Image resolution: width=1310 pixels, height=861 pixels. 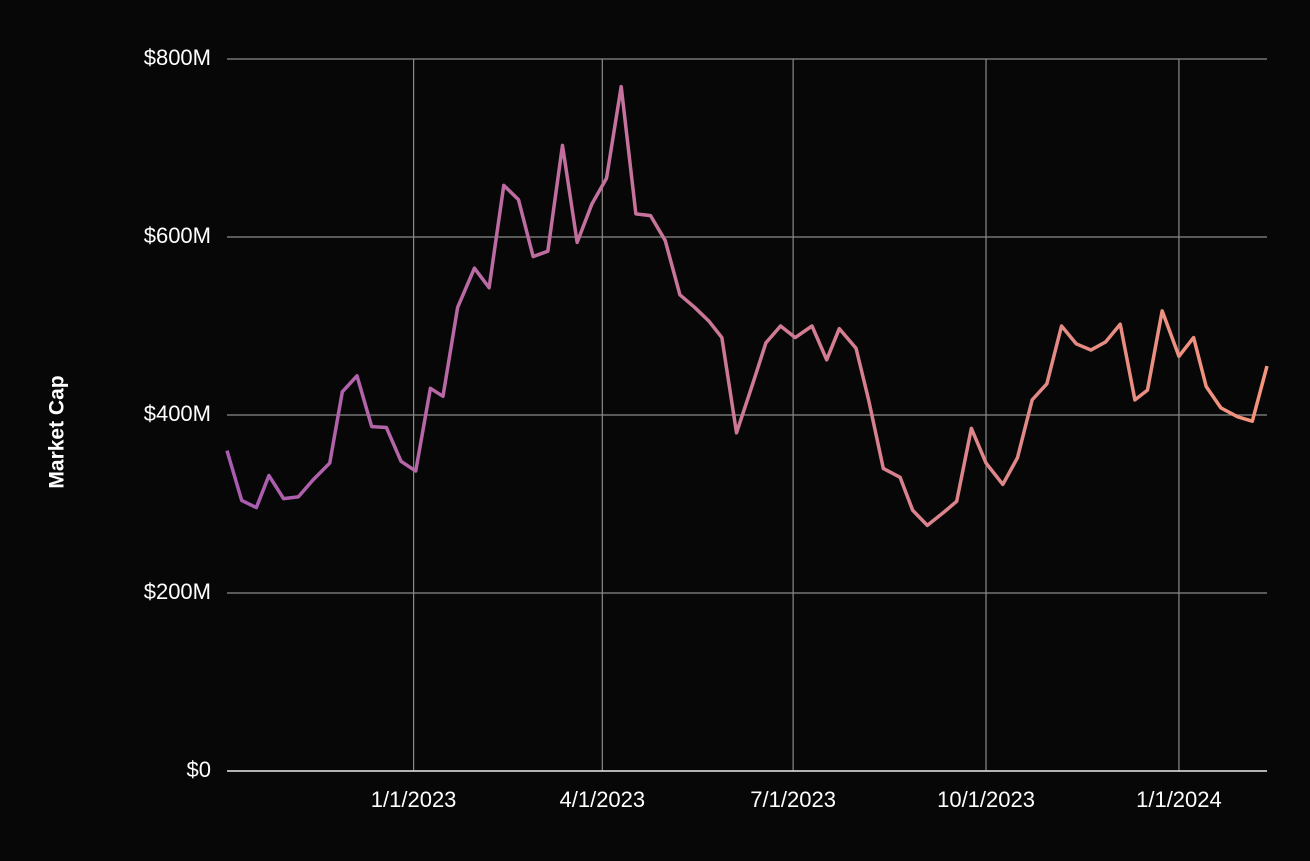 I want to click on x-tick-label: 1/1/2024, so click(x=1179, y=799).